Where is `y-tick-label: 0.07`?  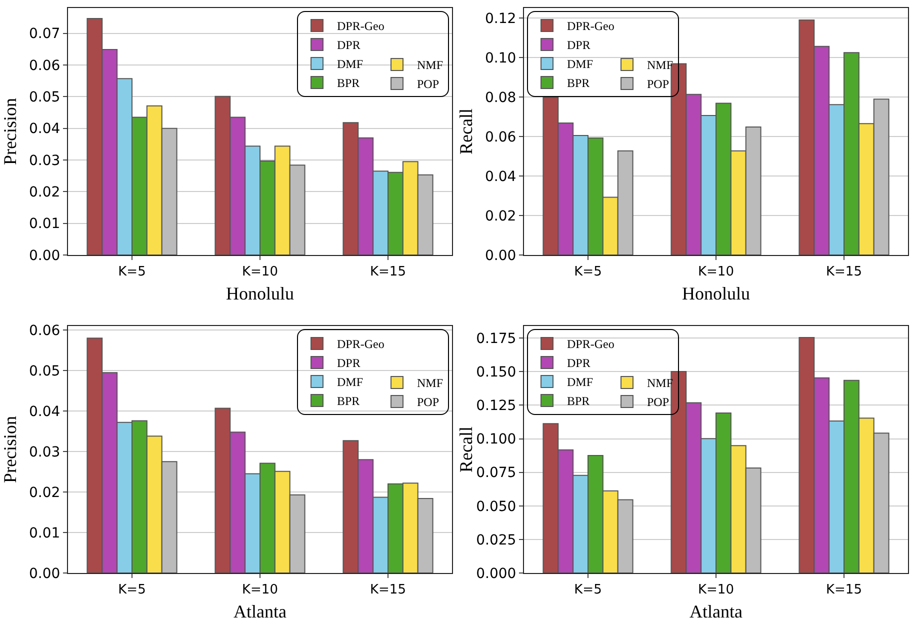 y-tick-label: 0.07 is located at coordinates (44, 34).